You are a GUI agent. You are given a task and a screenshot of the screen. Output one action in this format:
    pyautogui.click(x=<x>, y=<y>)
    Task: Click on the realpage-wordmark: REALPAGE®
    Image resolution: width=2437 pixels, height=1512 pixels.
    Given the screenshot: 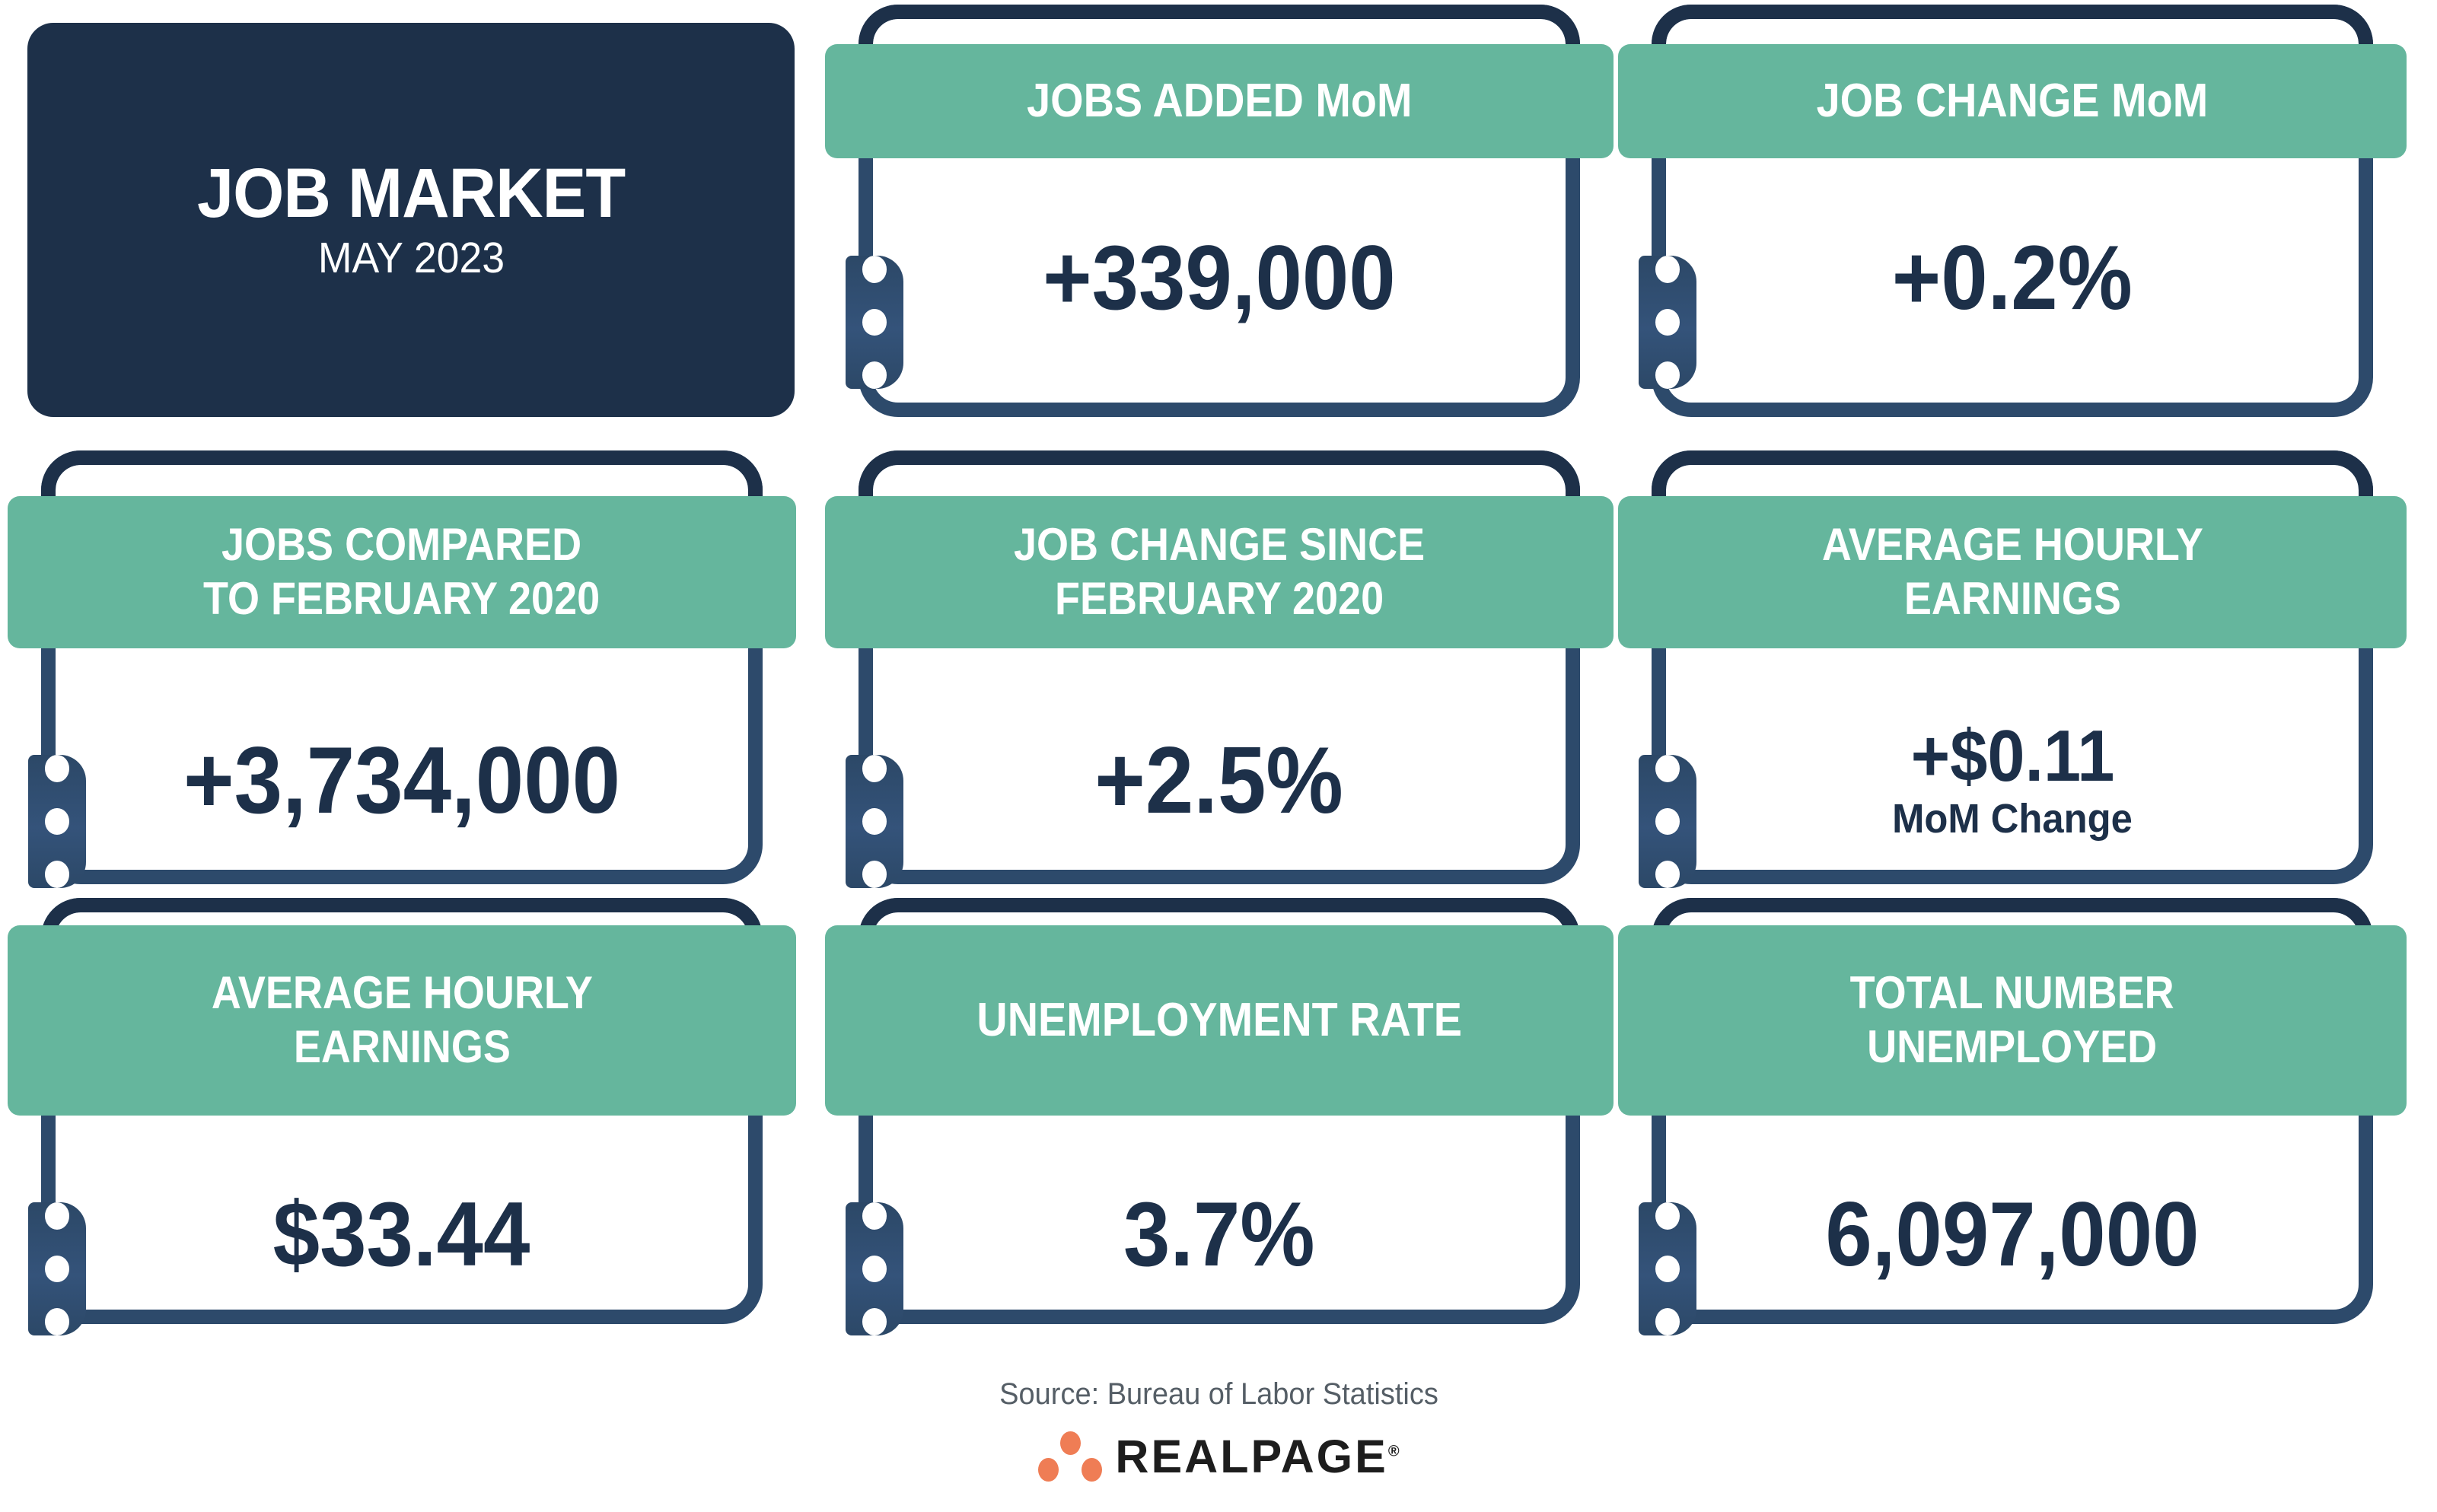 What is the action you would take?
    pyautogui.click(x=1257, y=1456)
    